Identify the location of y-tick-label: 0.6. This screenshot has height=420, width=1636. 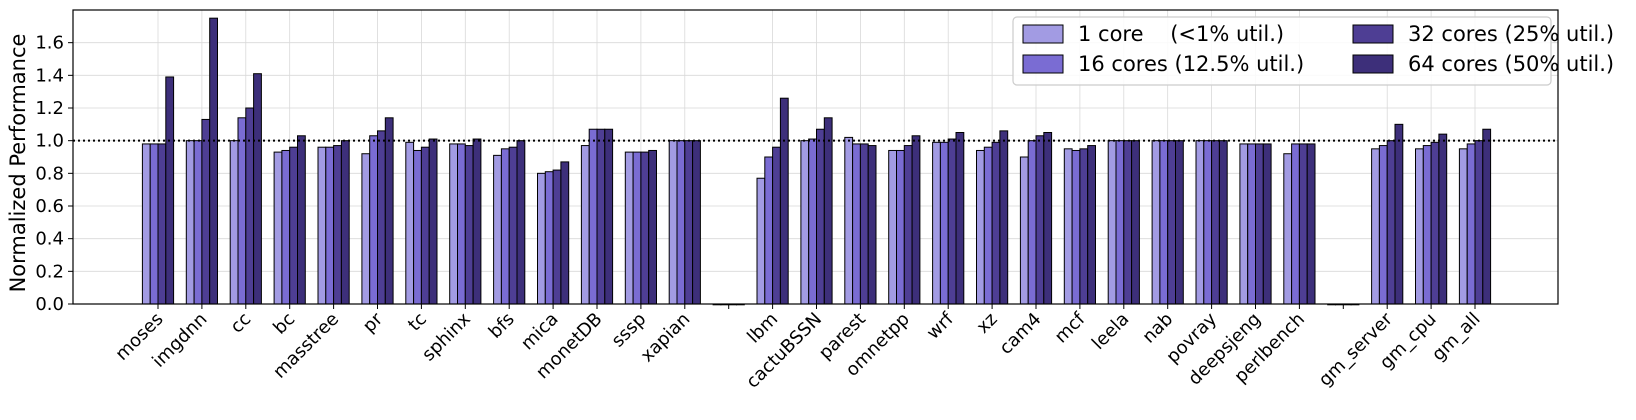
(49, 206).